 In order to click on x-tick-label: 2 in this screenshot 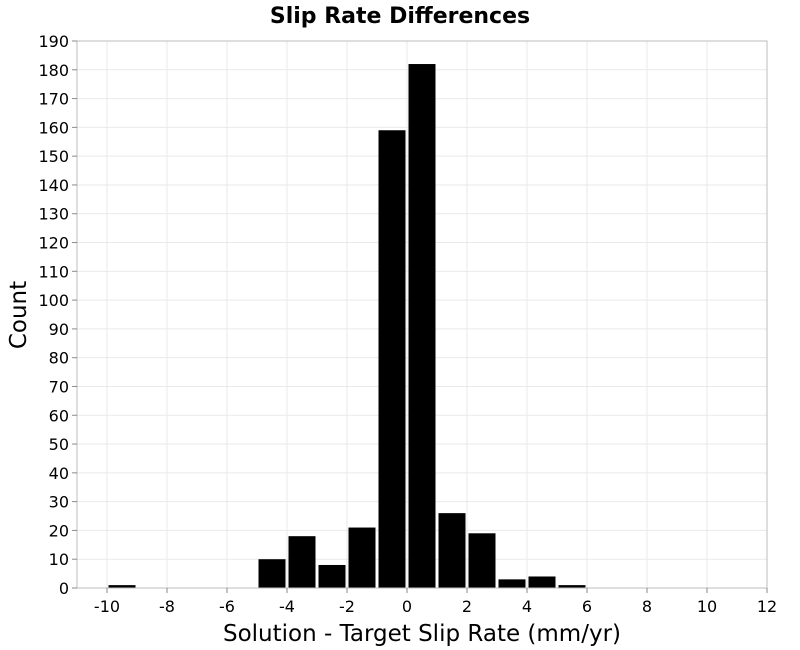, I will do `click(467, 606)`.